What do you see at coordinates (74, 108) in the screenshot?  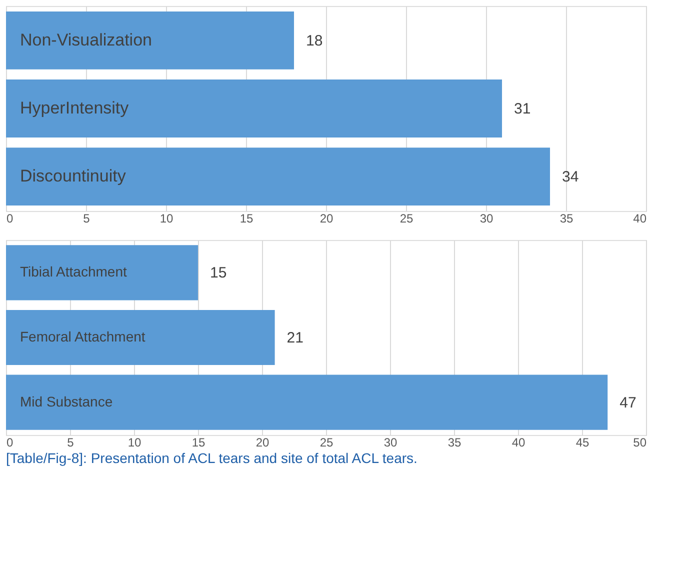 I see `category-label: HyperIntensity` at bounding box center [74, 108].